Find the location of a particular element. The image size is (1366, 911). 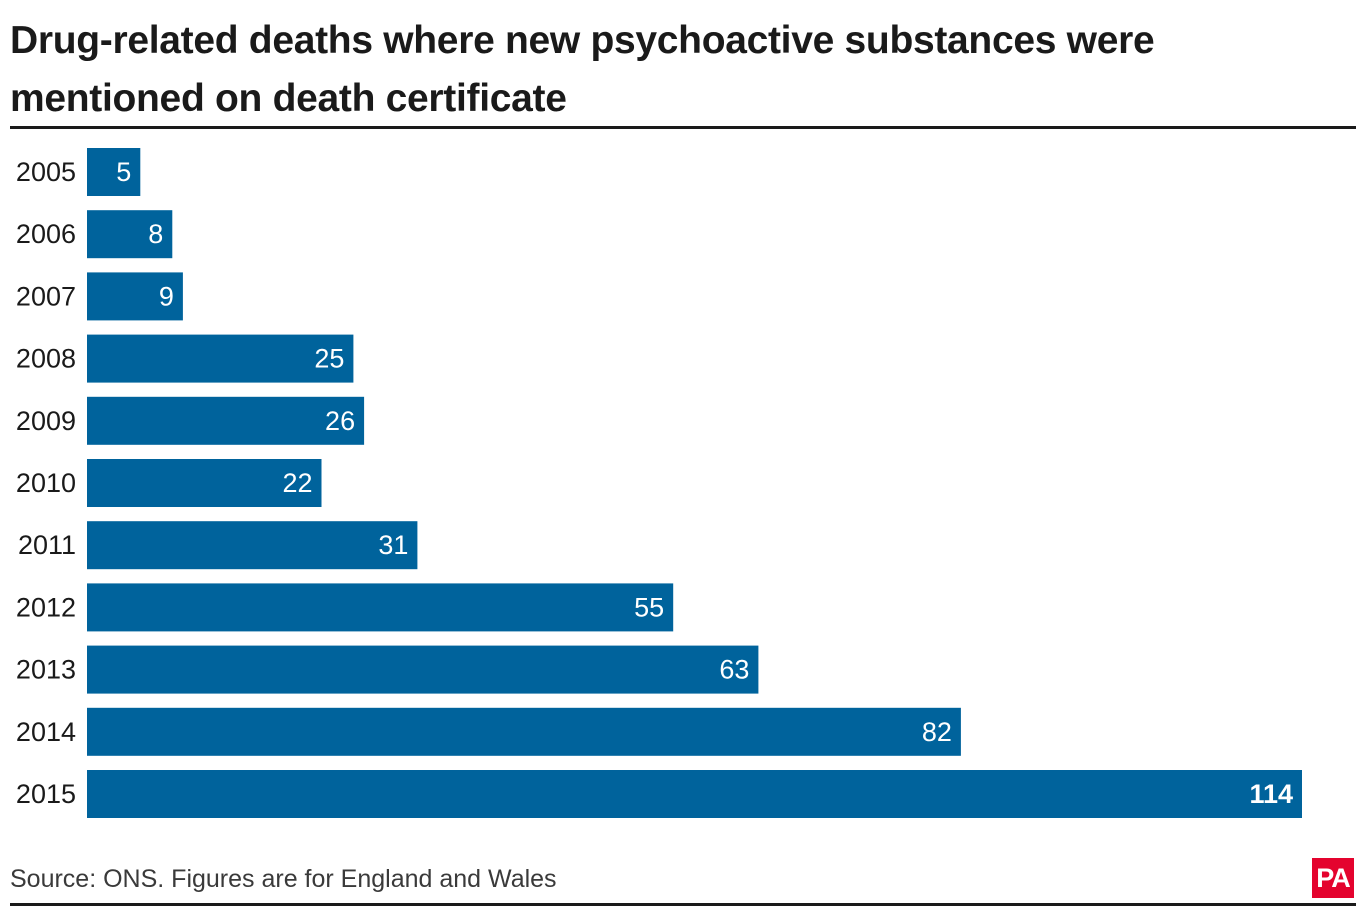

category-label-2005: 2005 is located at coordinates (46, 172).